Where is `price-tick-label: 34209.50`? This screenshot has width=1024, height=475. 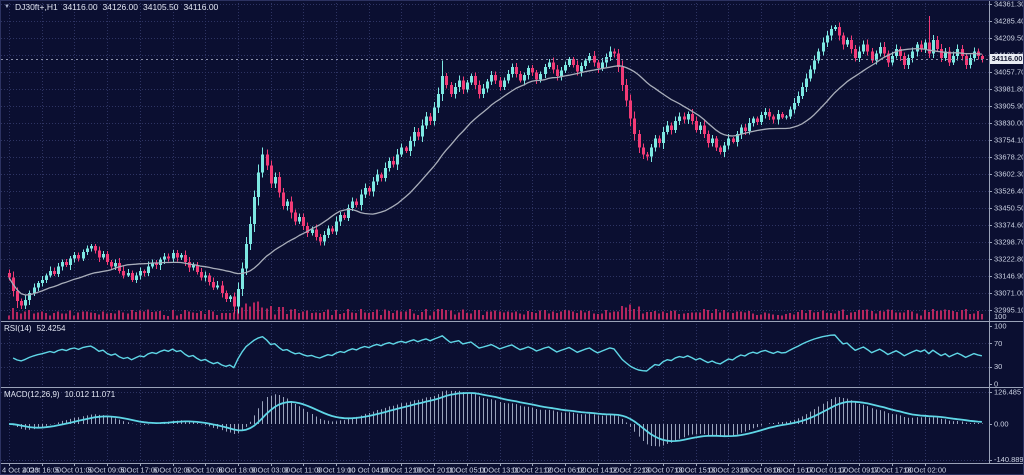
price-tick-label: 34209.50 is located at coordinates (1009, 38).